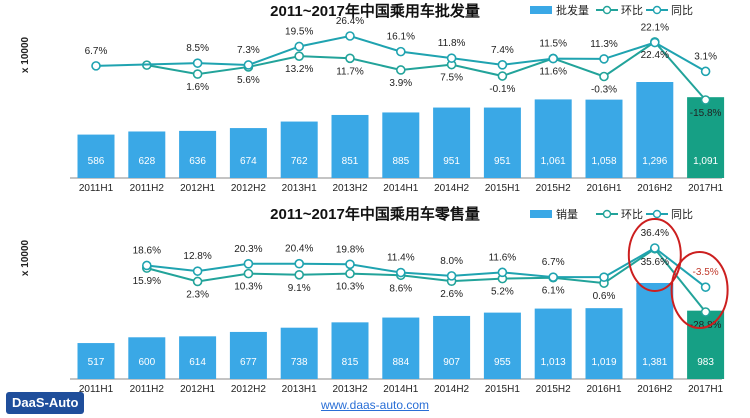 The image size is (750, 418). I want to click on data-label: 35.6%, so click(655, 262).